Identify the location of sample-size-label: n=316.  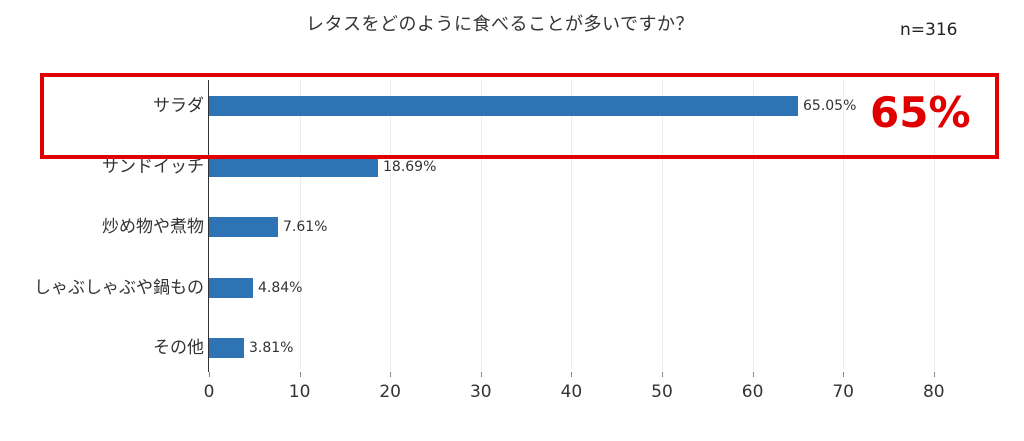
(929, 30).